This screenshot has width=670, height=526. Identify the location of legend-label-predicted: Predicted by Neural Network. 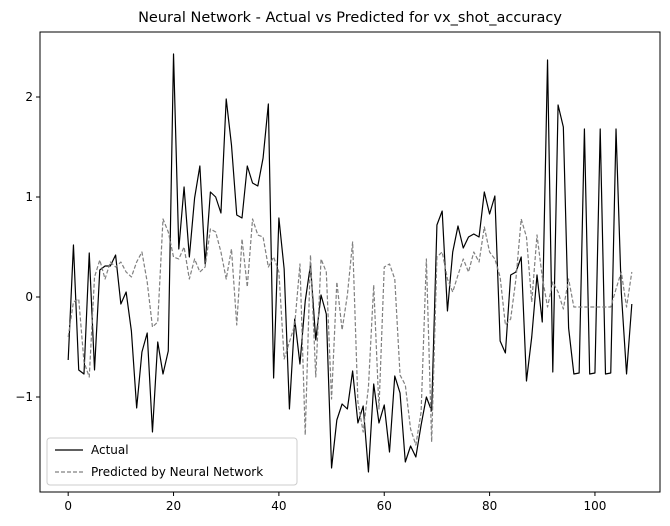
(177, 472).